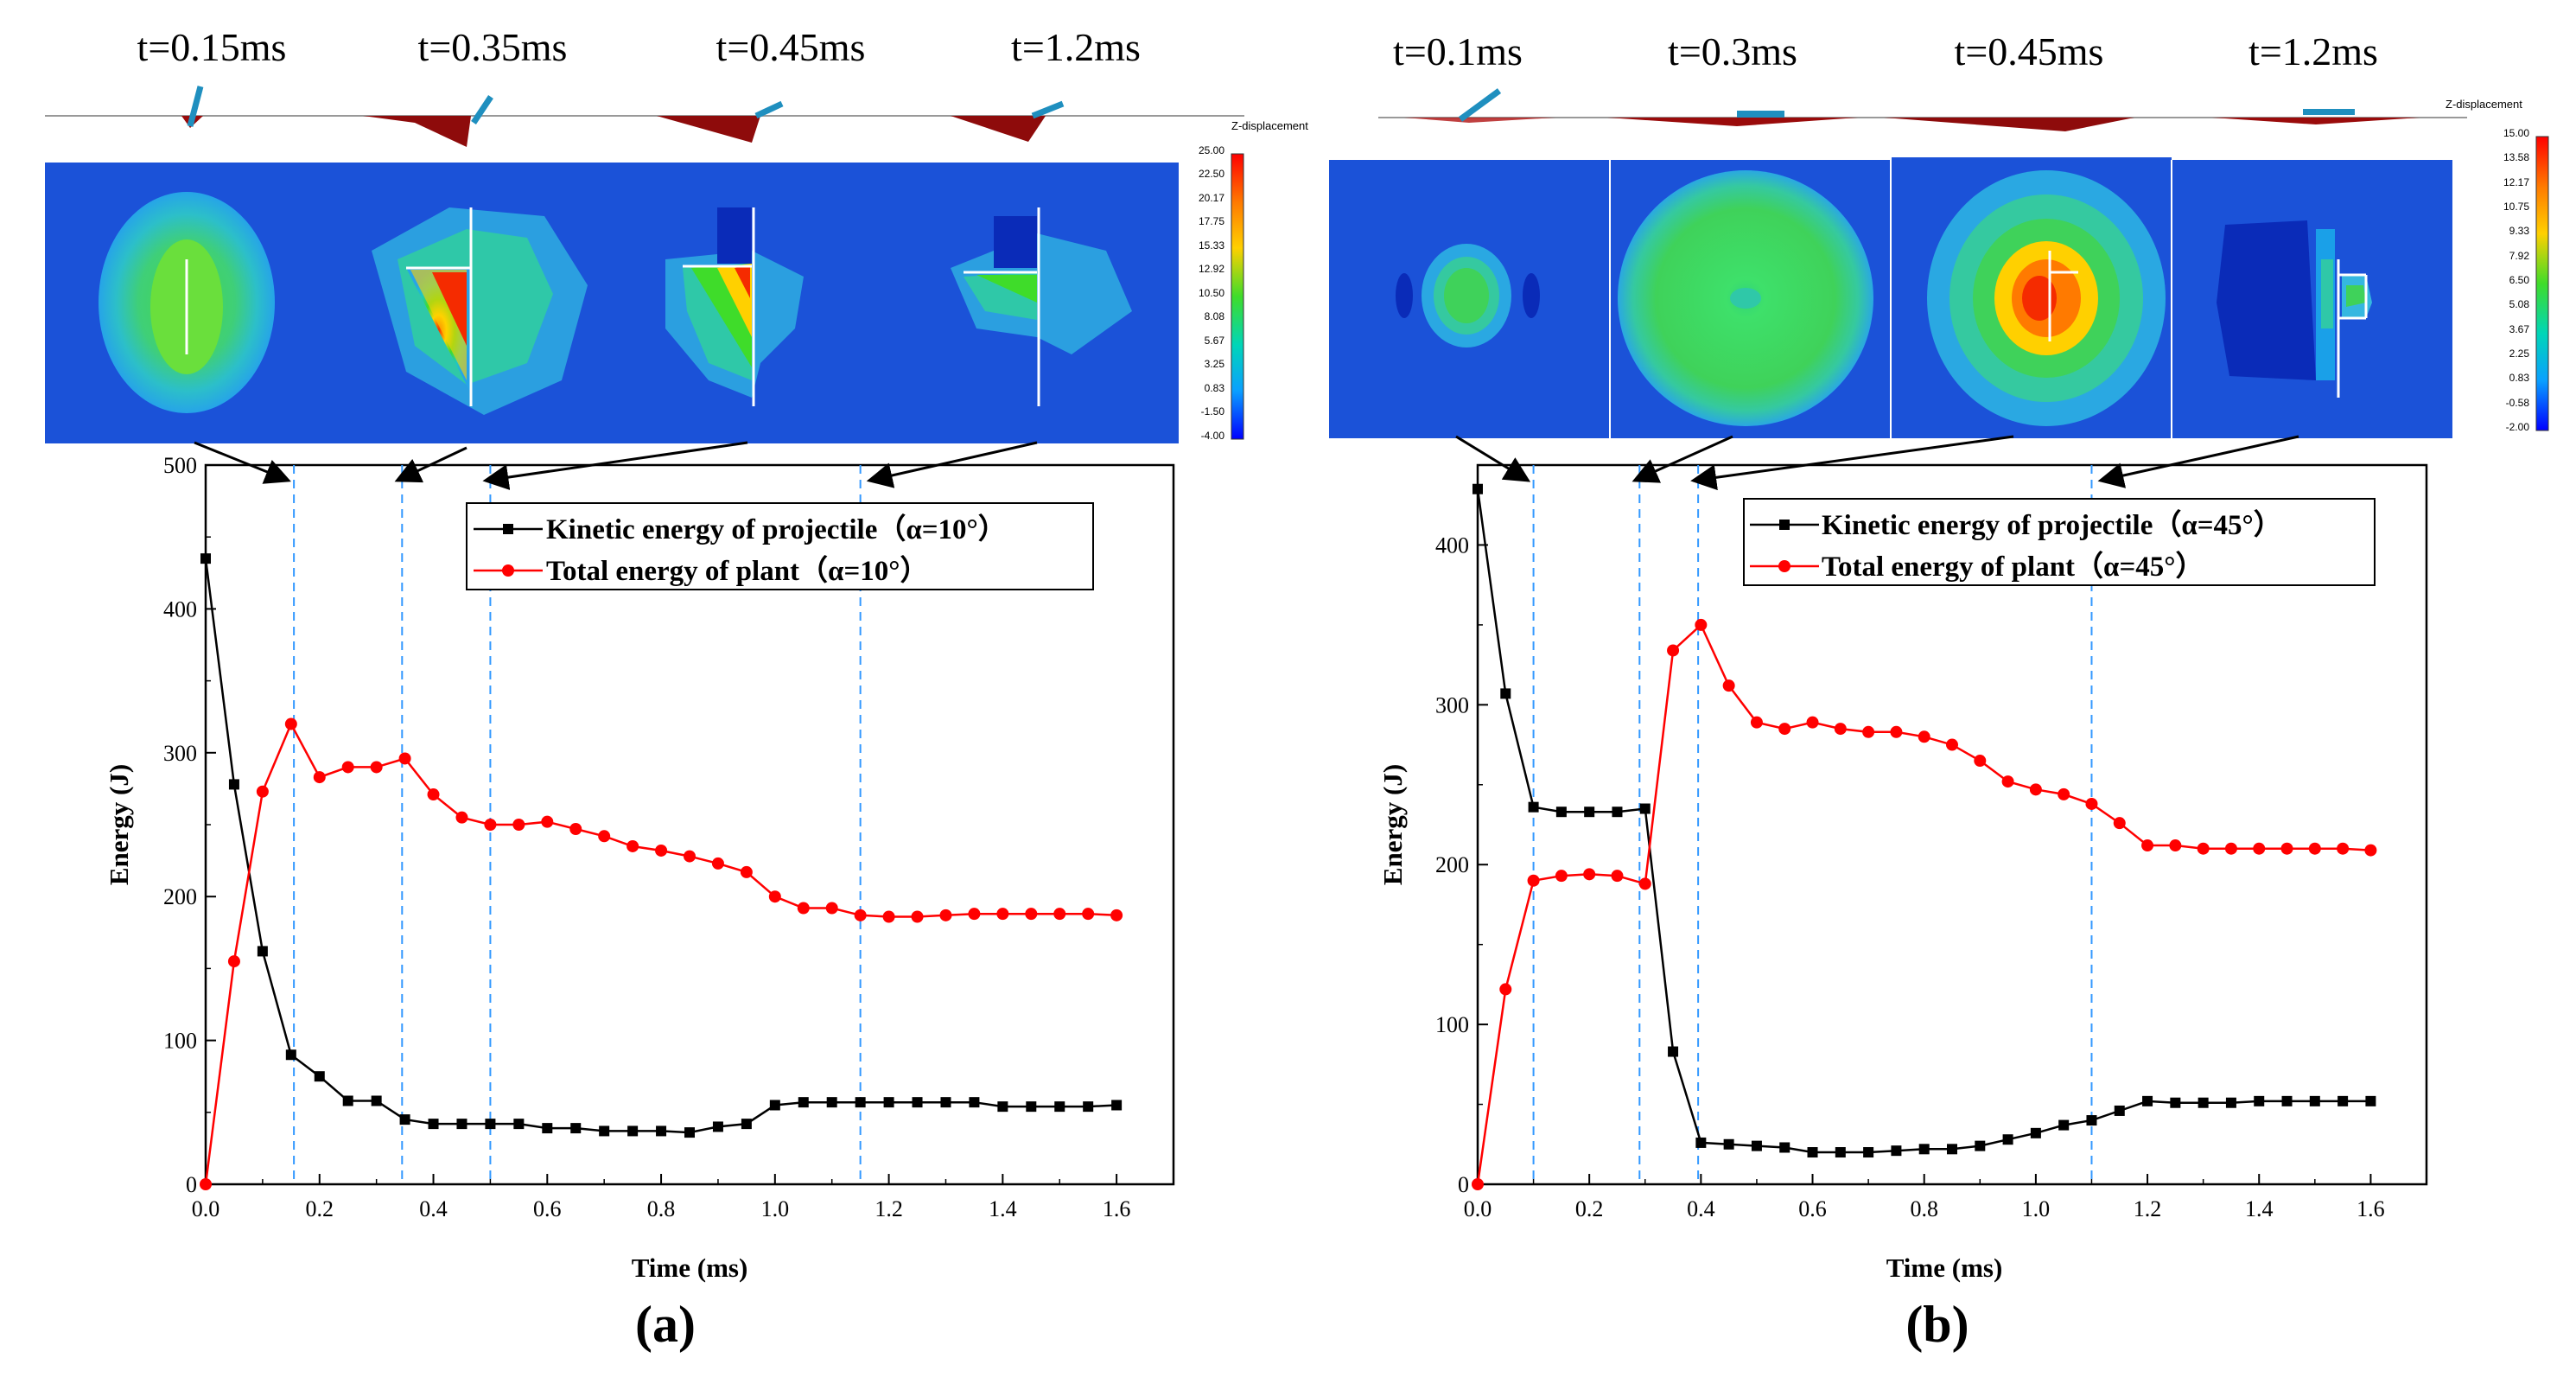 The height and width of the screenshot is (1390, 2576). What do you see at coordinates (1944, 1268) in the screenshot?
I see `x-axis-label: Time (ms)` at bounding box center [1944, 1268].